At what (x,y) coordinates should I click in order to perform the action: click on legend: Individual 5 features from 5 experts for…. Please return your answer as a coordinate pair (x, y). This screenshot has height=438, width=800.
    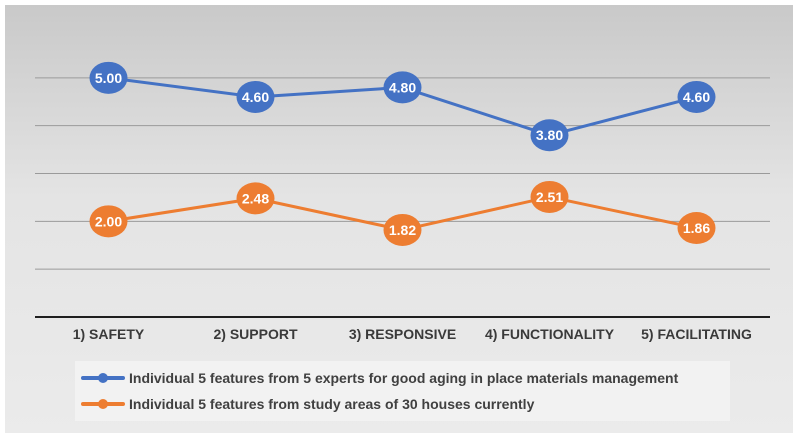
    Looking at the image, I should click on (402, 391).